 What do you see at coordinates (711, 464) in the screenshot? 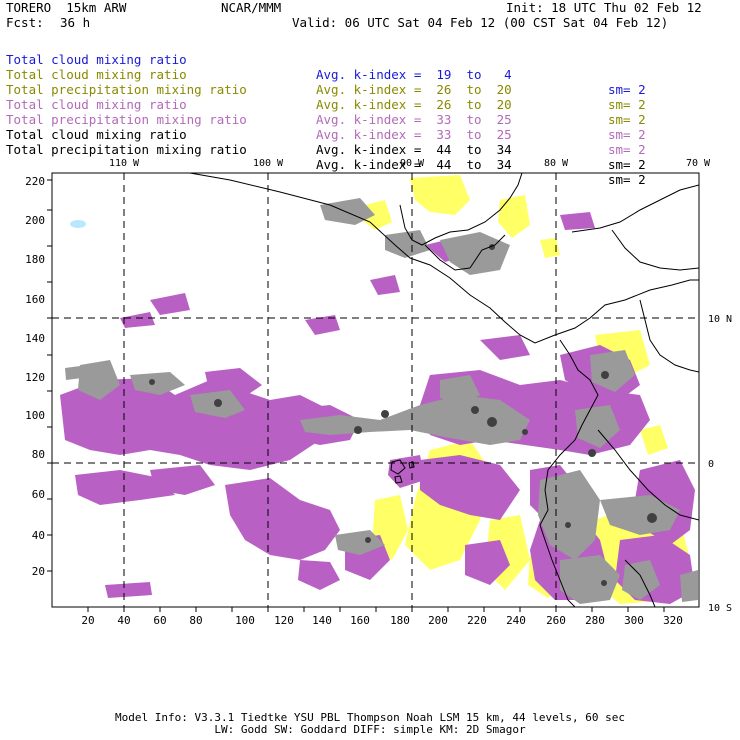
I see `lat-label: 0` at bounding box center [711, 464].